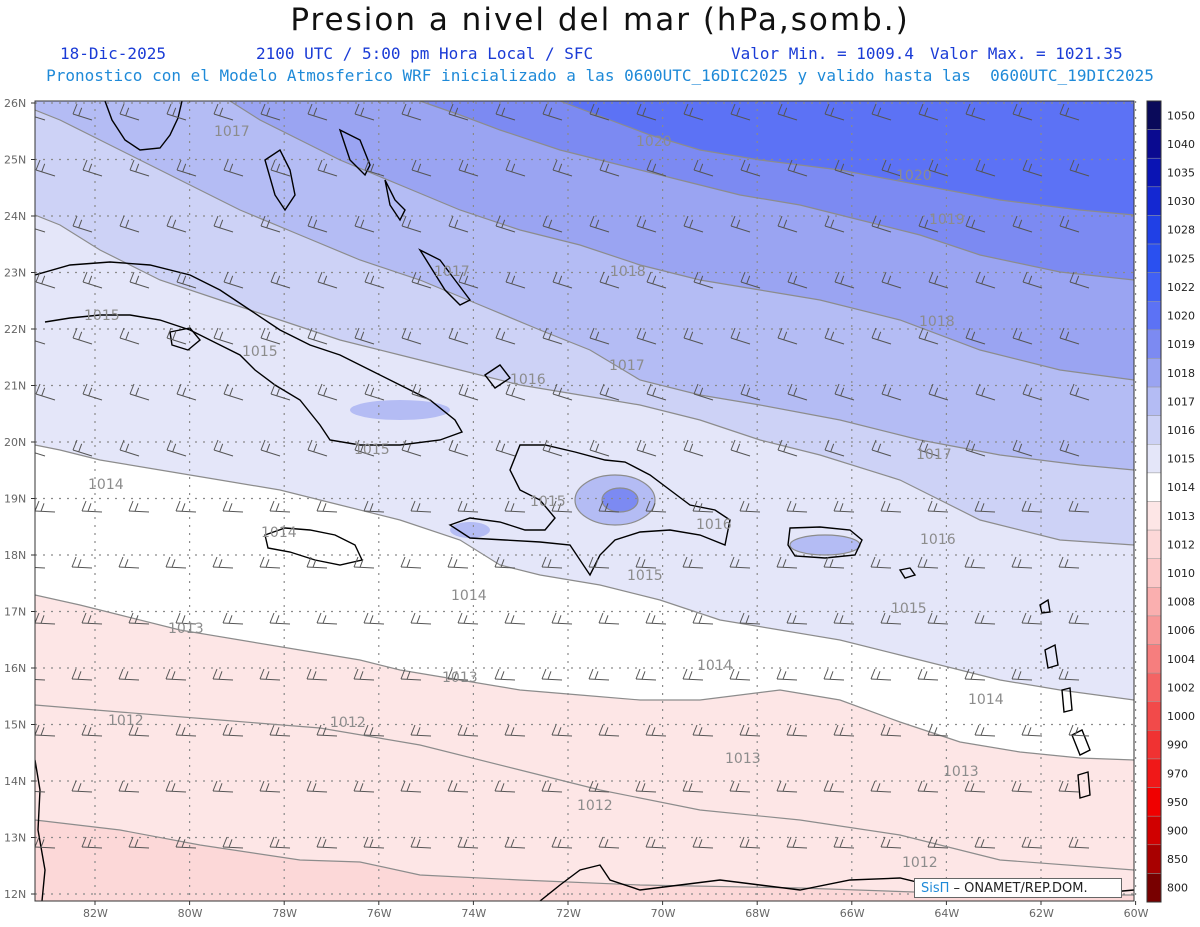 Image resolution: width=1200 pixels, height=927 pixels. Describe the element at coordinates (757, 913) in the screenshot. I see `lon-label: 68W` at that location.